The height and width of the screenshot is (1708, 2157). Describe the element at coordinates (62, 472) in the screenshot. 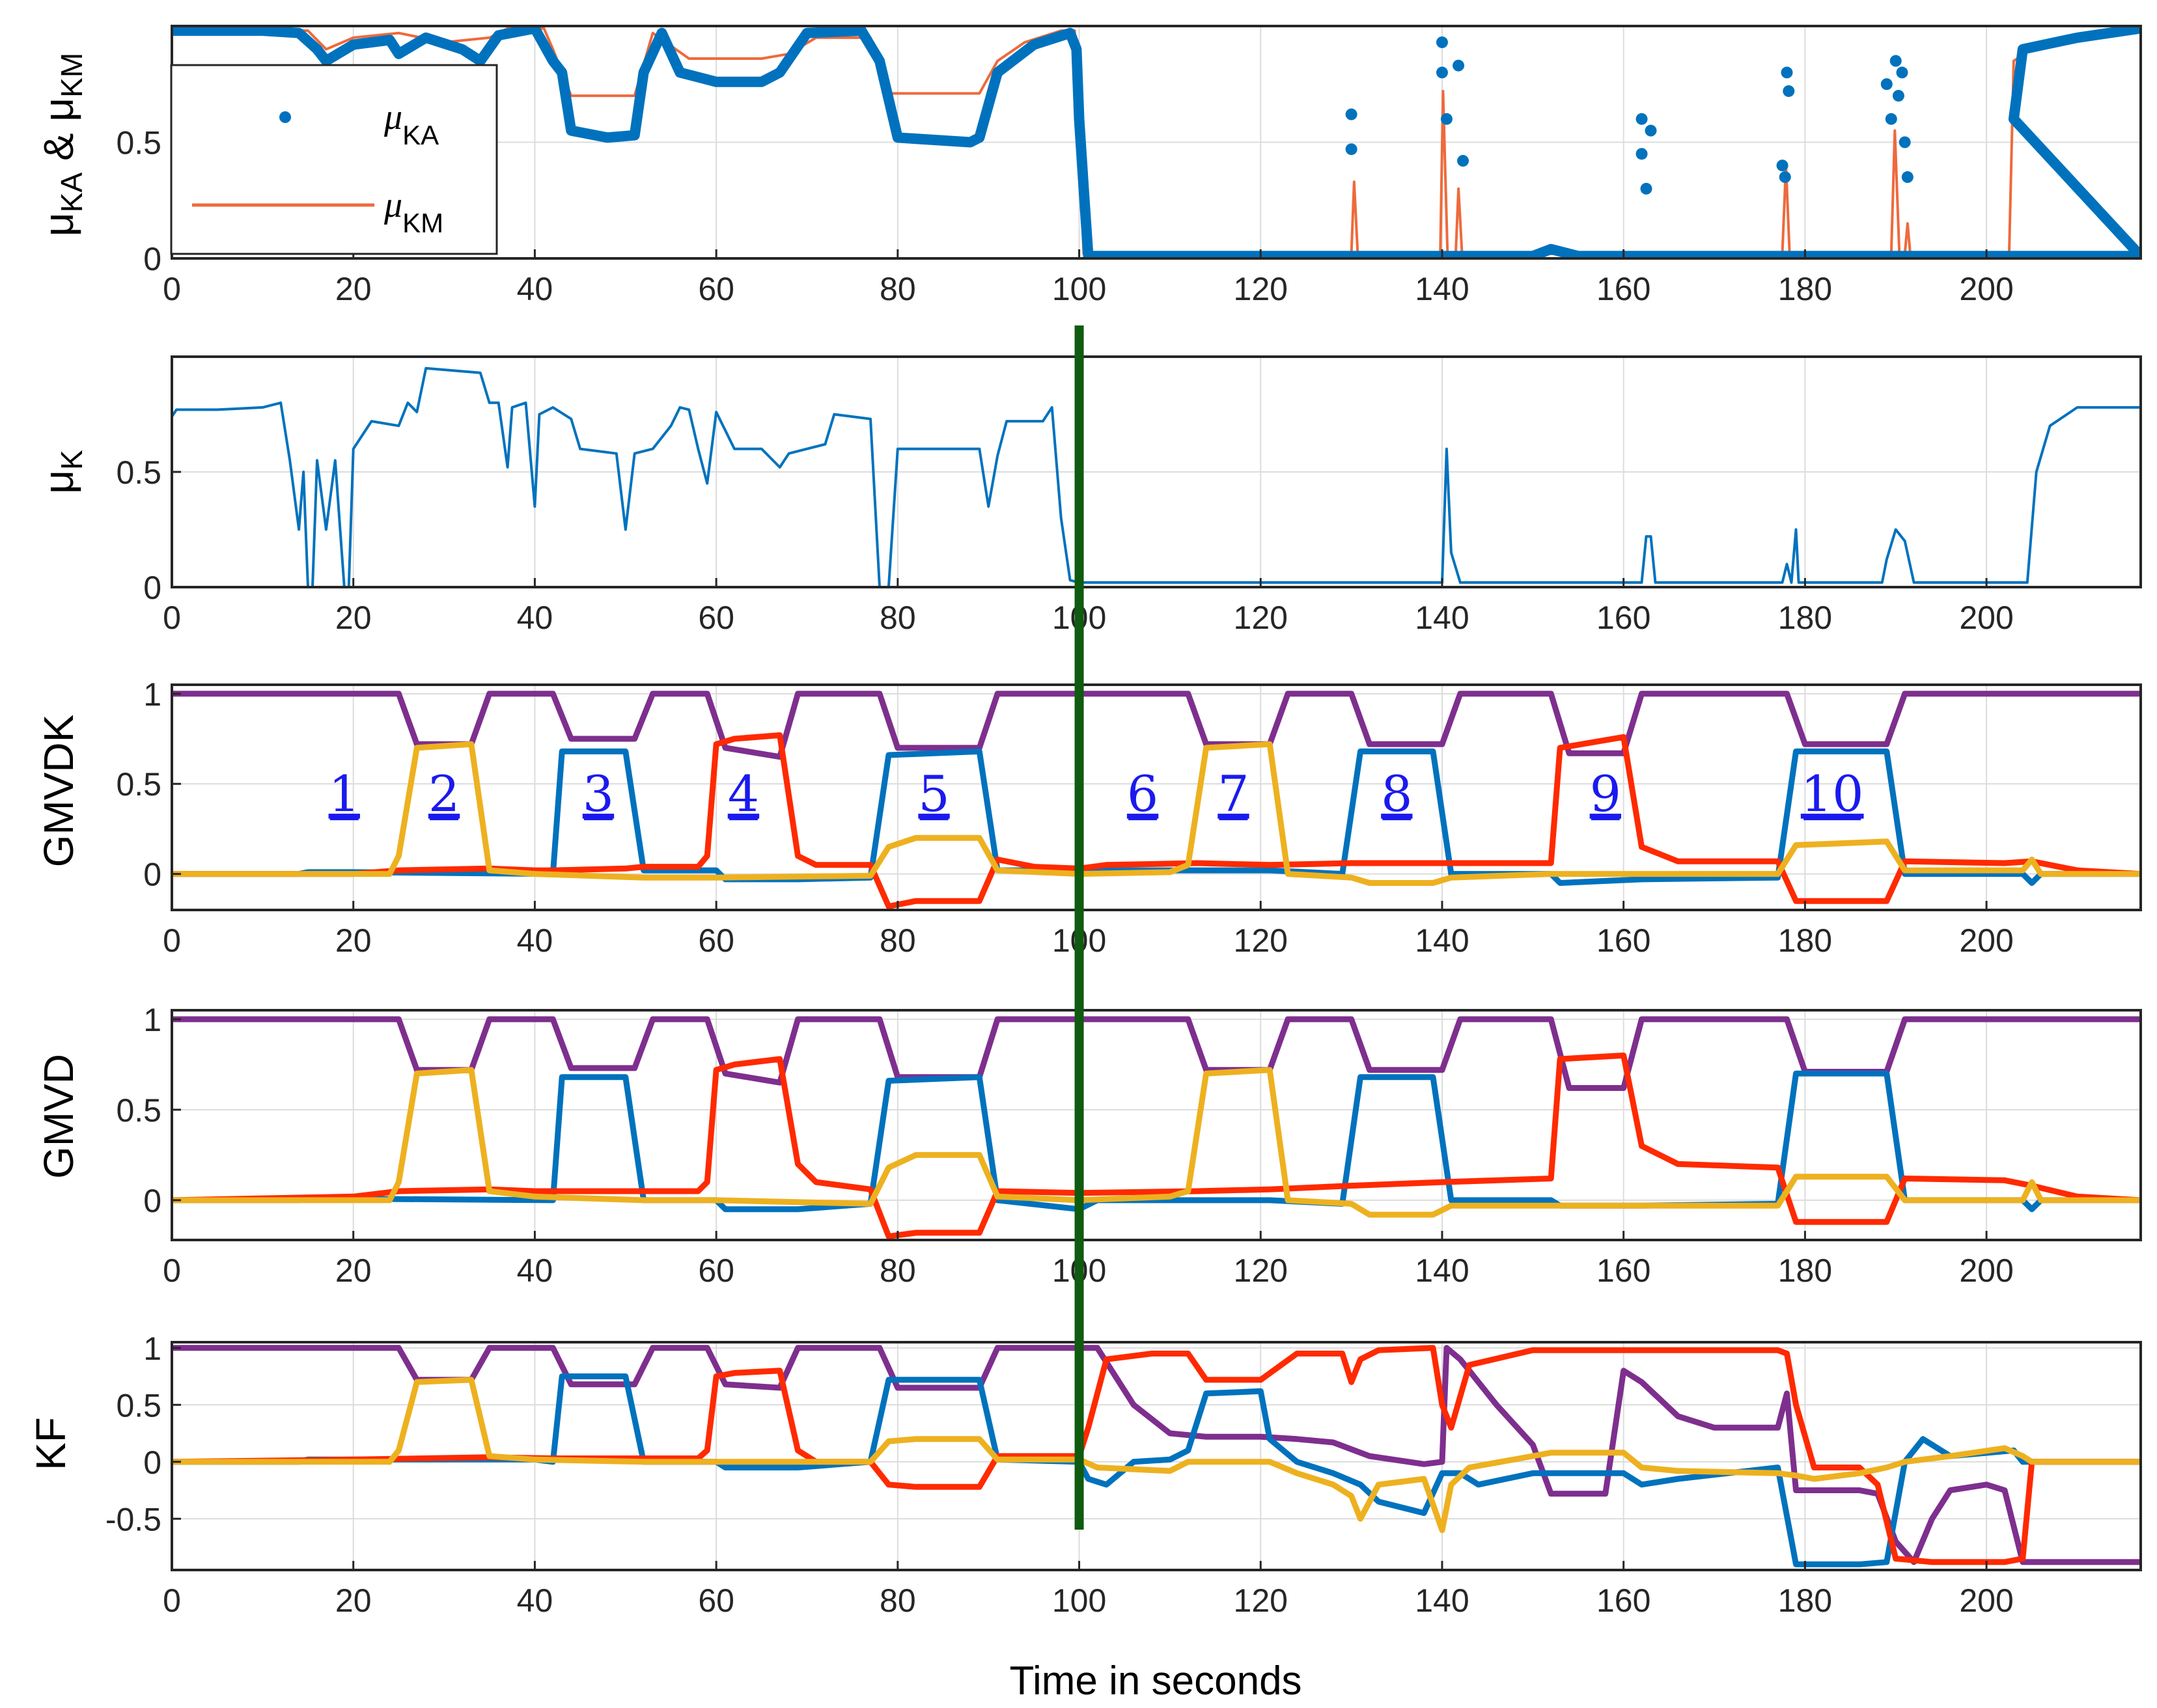

I see `panel-2-ylabel: μK` at that location.